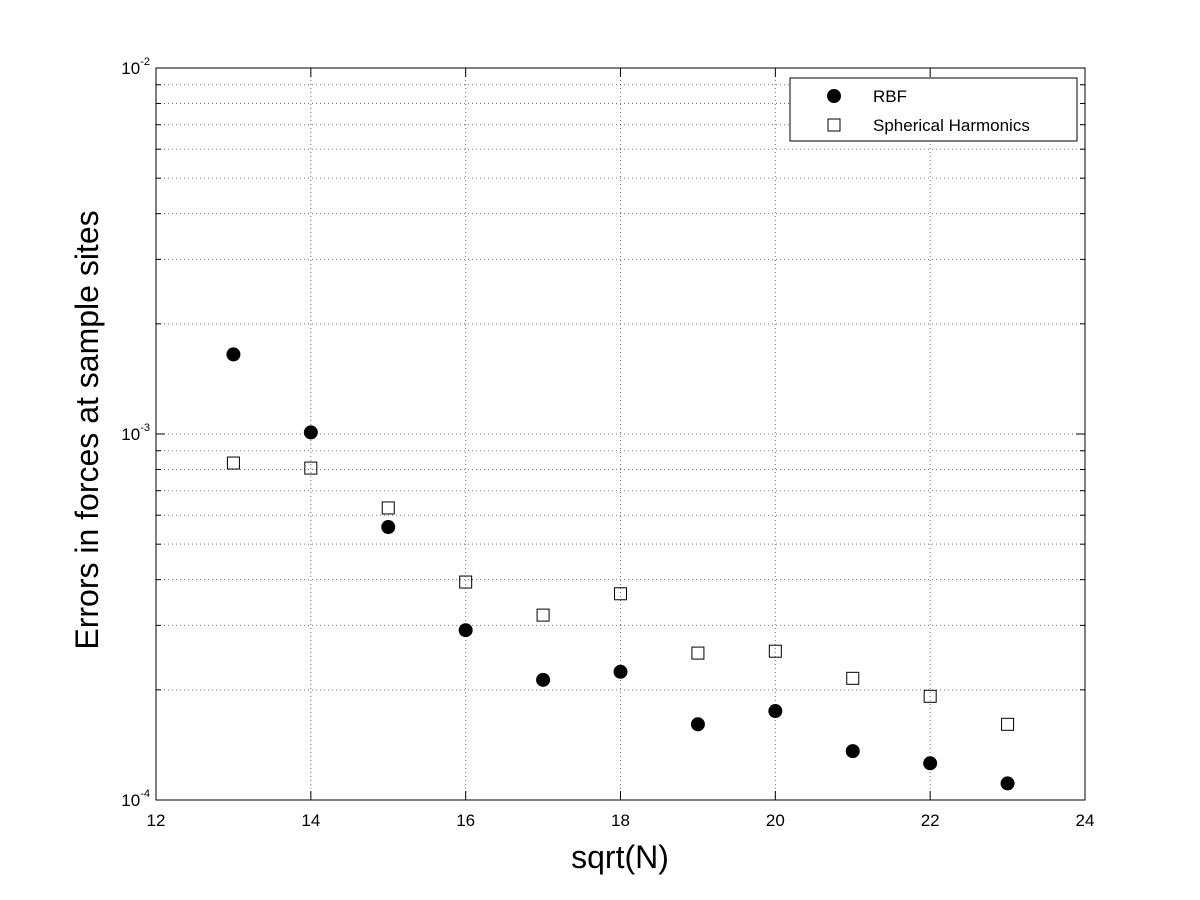 The width and height of the screenshot is (1200, 900). I want to click on y-tick-label: 10⁻³, so click(135, 433).